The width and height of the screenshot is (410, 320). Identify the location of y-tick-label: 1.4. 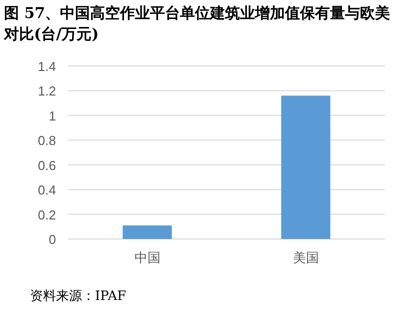
(47, 66).